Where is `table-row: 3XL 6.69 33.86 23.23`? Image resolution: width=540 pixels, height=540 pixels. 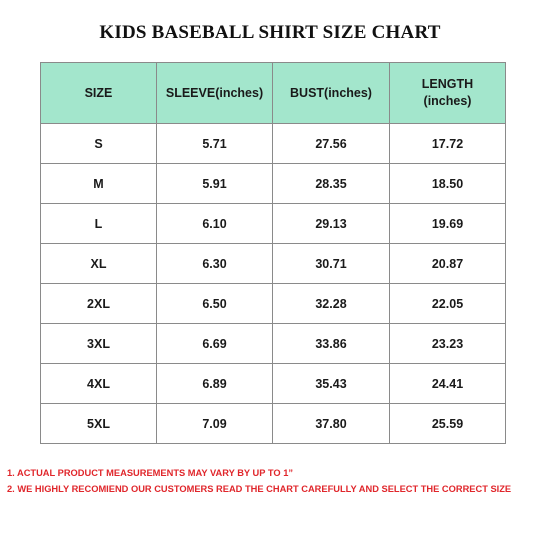 table-row: 3XL 6.69 33.86 23.23 is located at coordinates (273, 343).